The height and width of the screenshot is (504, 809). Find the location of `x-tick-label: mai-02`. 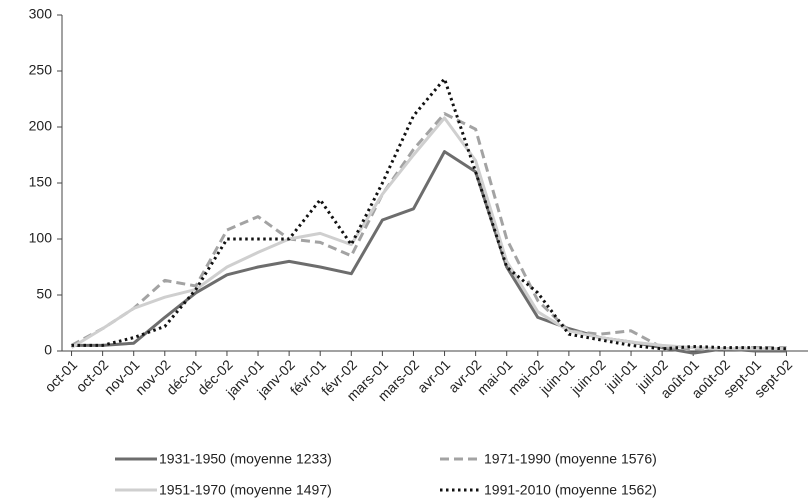

x-tick-label: mai-02 is located at coordinates (526, 377).